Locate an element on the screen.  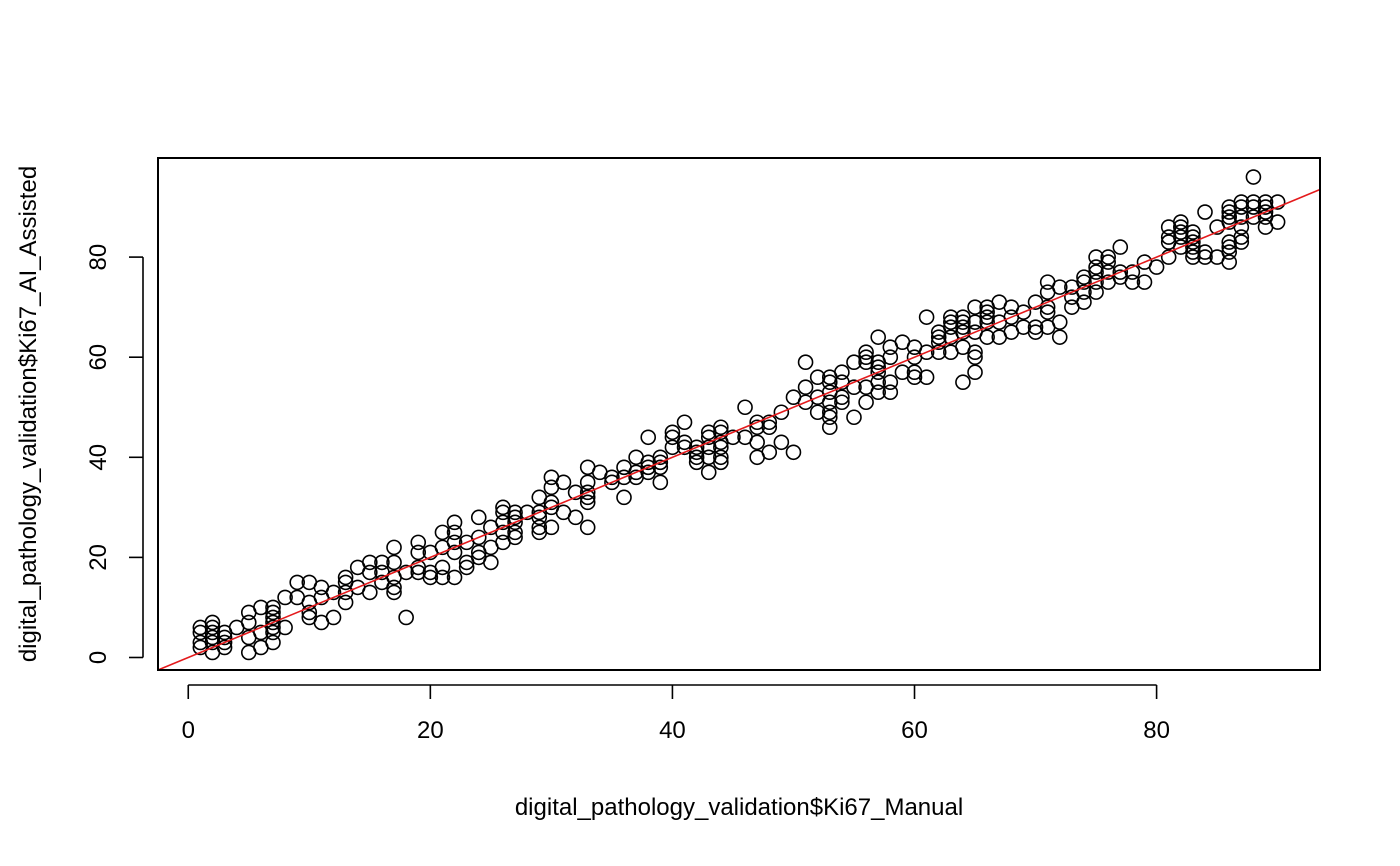
x-axis: 0 20 40 60 80 is located at coordinates (676, 714).